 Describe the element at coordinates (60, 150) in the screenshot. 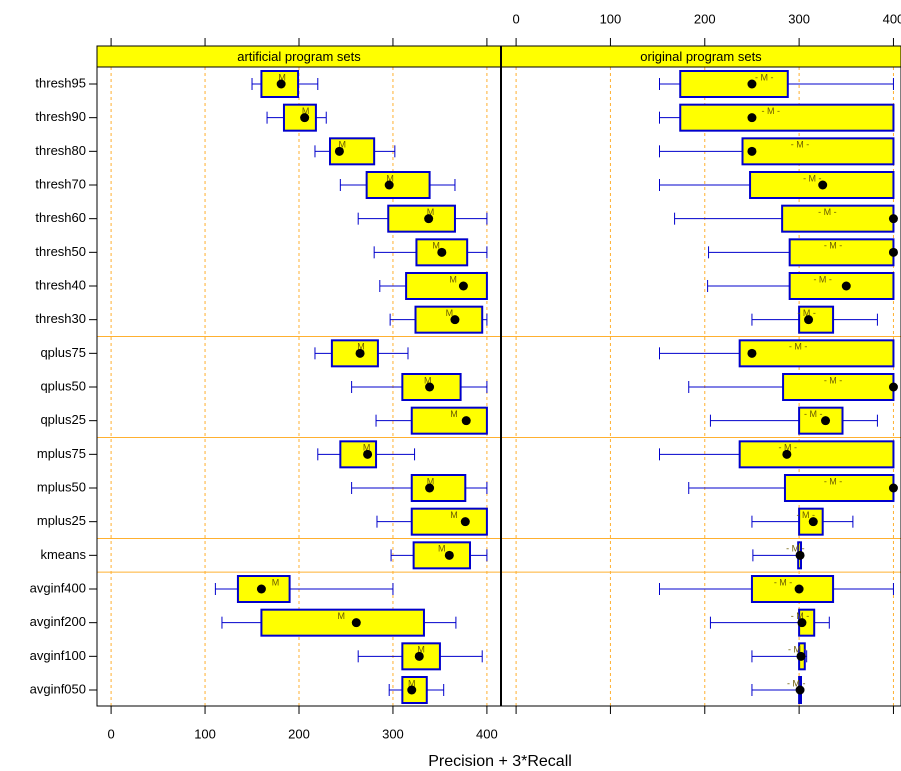

I see `y-tick-label: thresh80` at that location.